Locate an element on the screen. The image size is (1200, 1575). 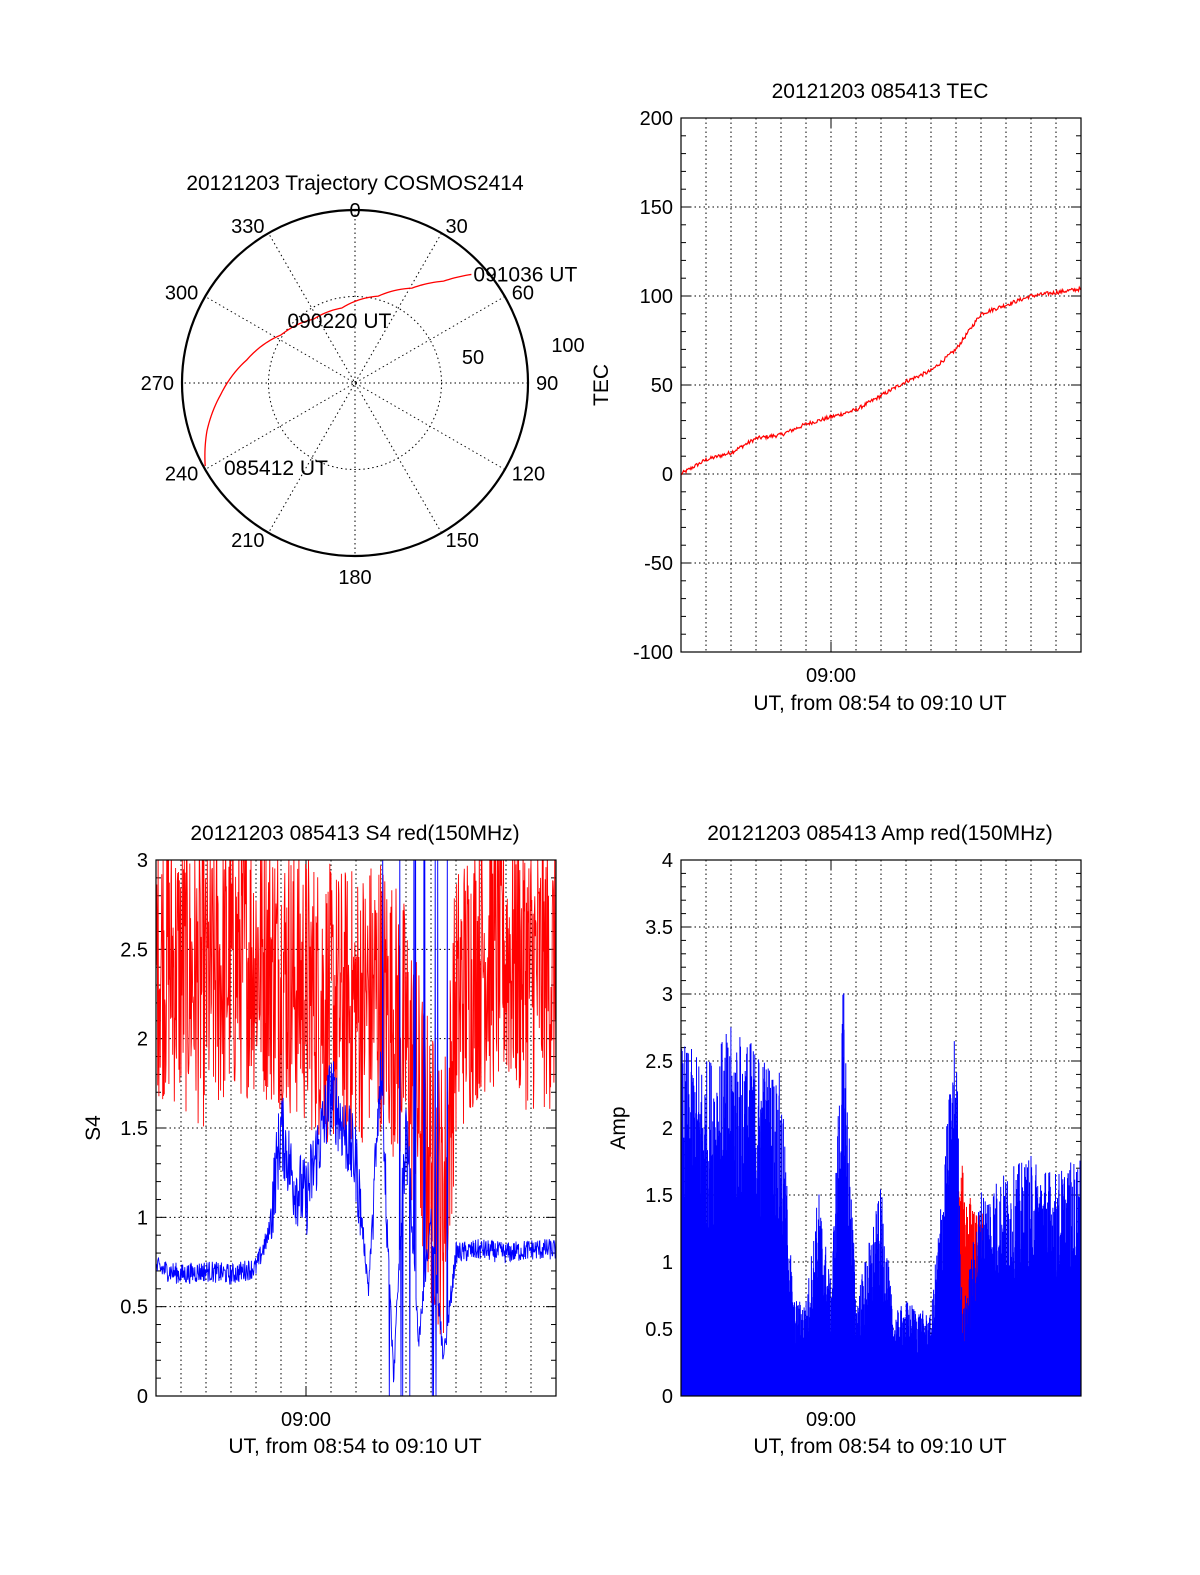
tec-xlabel: UT, from 08:54 to 09:10 UT is located at coordinates (879, 703).